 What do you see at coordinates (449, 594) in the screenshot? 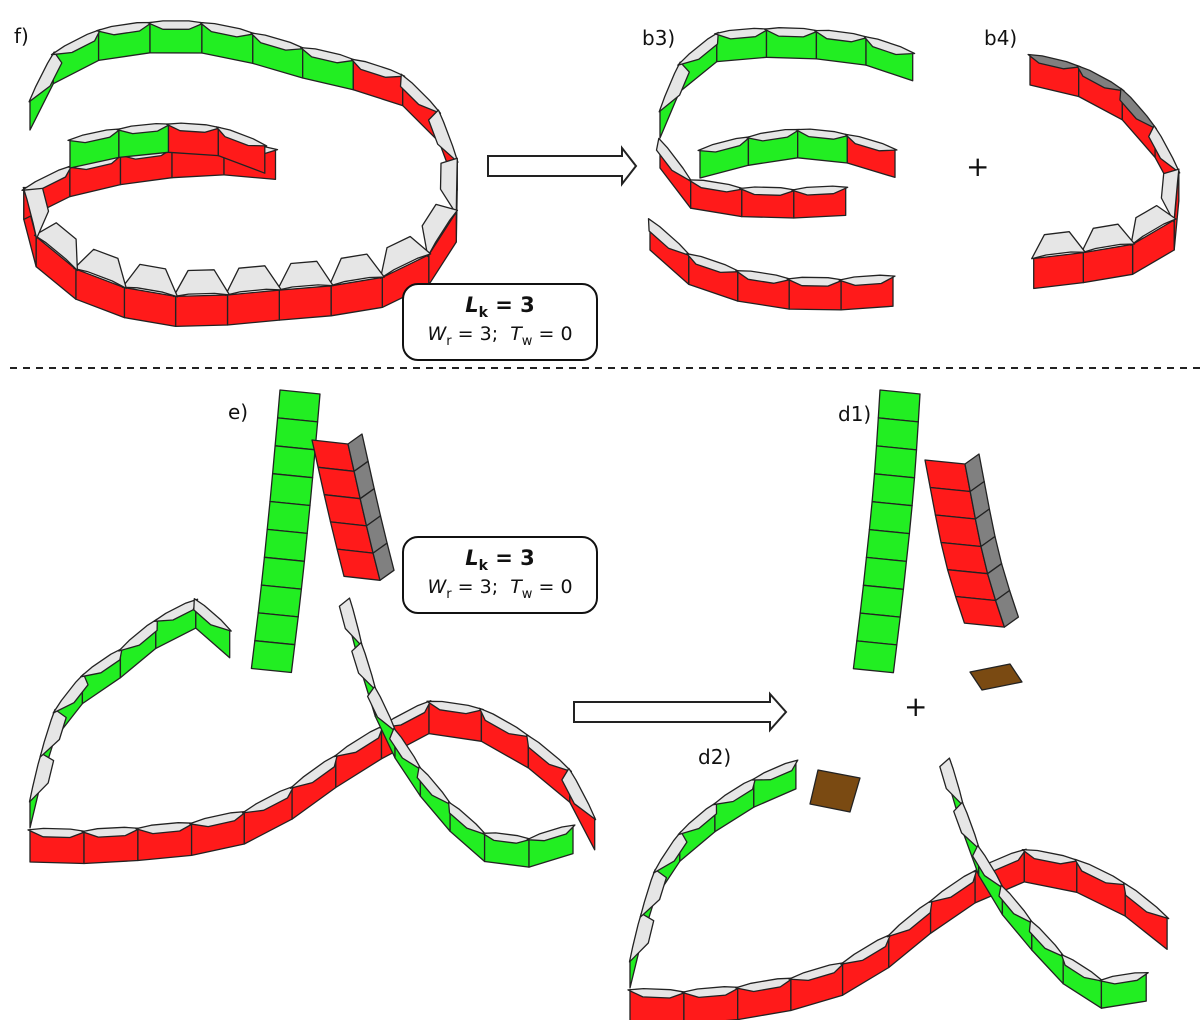
I see `wr-subscript: r` at bounding box center [449, 594].